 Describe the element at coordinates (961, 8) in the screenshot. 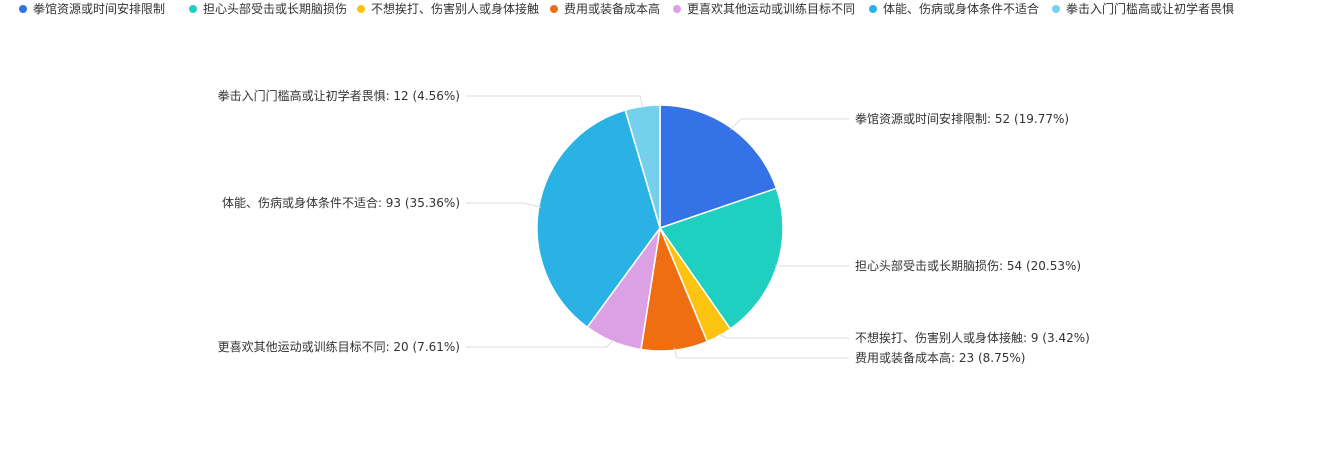

I see `legend-label: 体能、伤病或身体条件不适合` at that location.